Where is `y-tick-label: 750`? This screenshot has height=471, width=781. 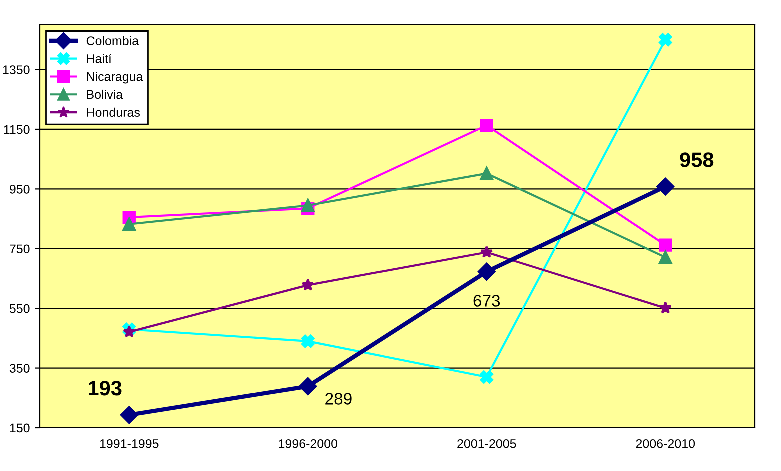
y-tick-label: 750 is located at coordinates (20, 249).